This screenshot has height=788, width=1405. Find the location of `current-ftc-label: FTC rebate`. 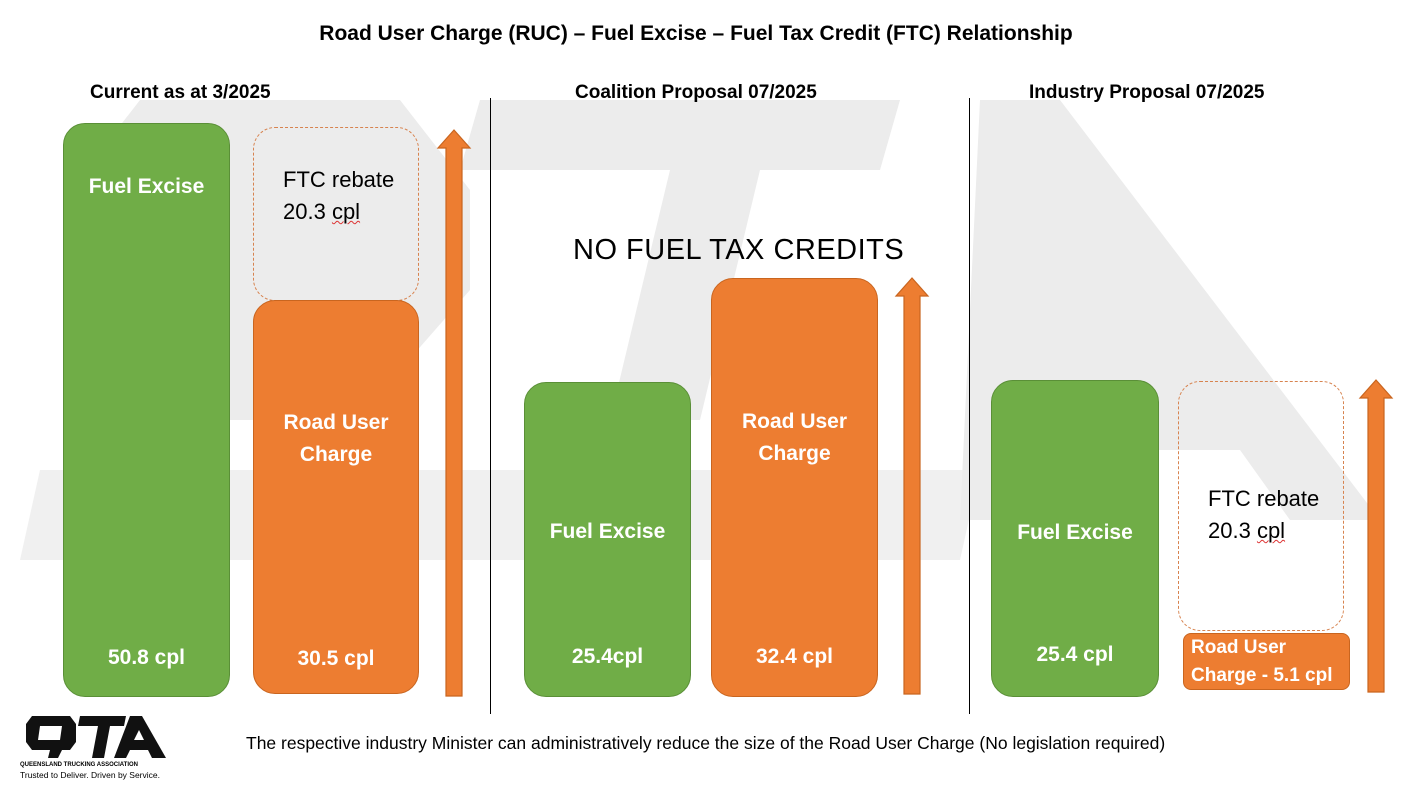

current-ftc-label: FTC rebate is located at coordinates (339, 179).